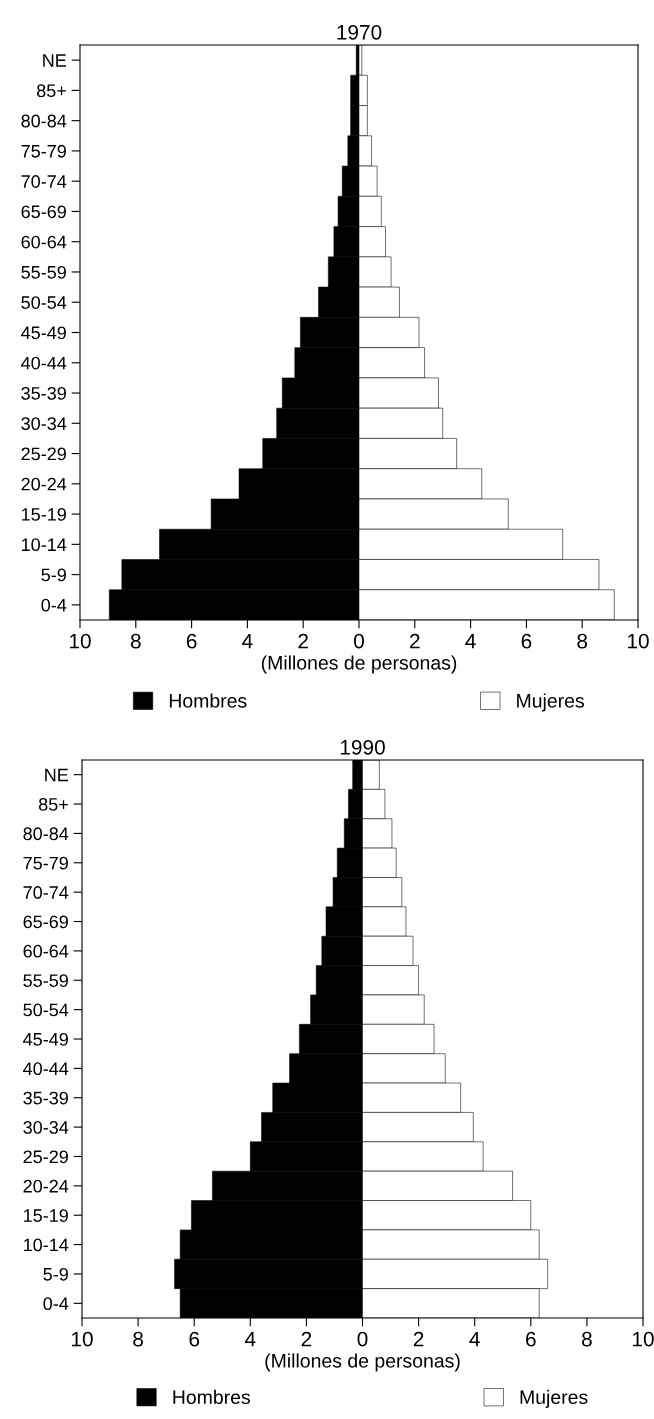 The image size is (654, 1419). What do you see at coordinates (359, 32) in the screenshot?
I see `chart-title: 1970` at bounding box center [359, 32].